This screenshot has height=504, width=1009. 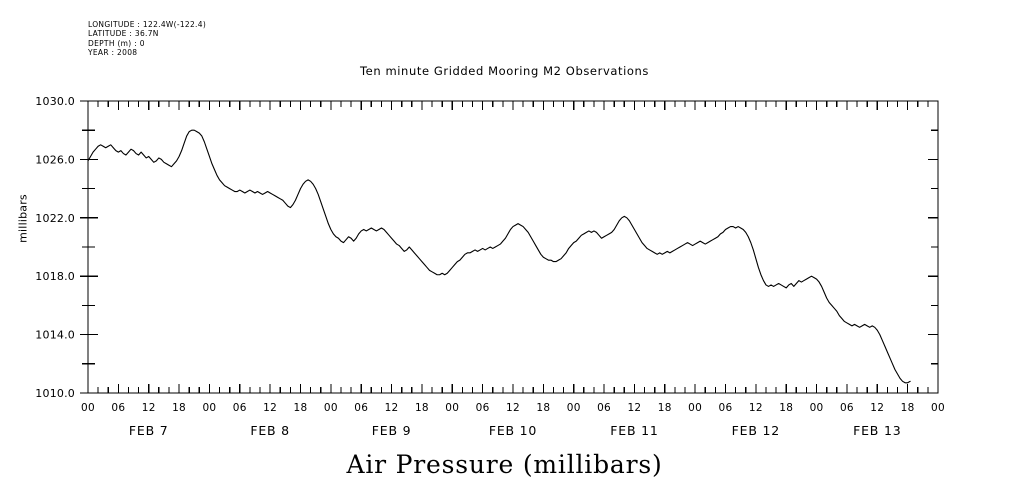 What do you see at coordinates (55, 159) in the screenshot?
I see `y-tick-label: 1026.0` at bounding box center [55, 159].